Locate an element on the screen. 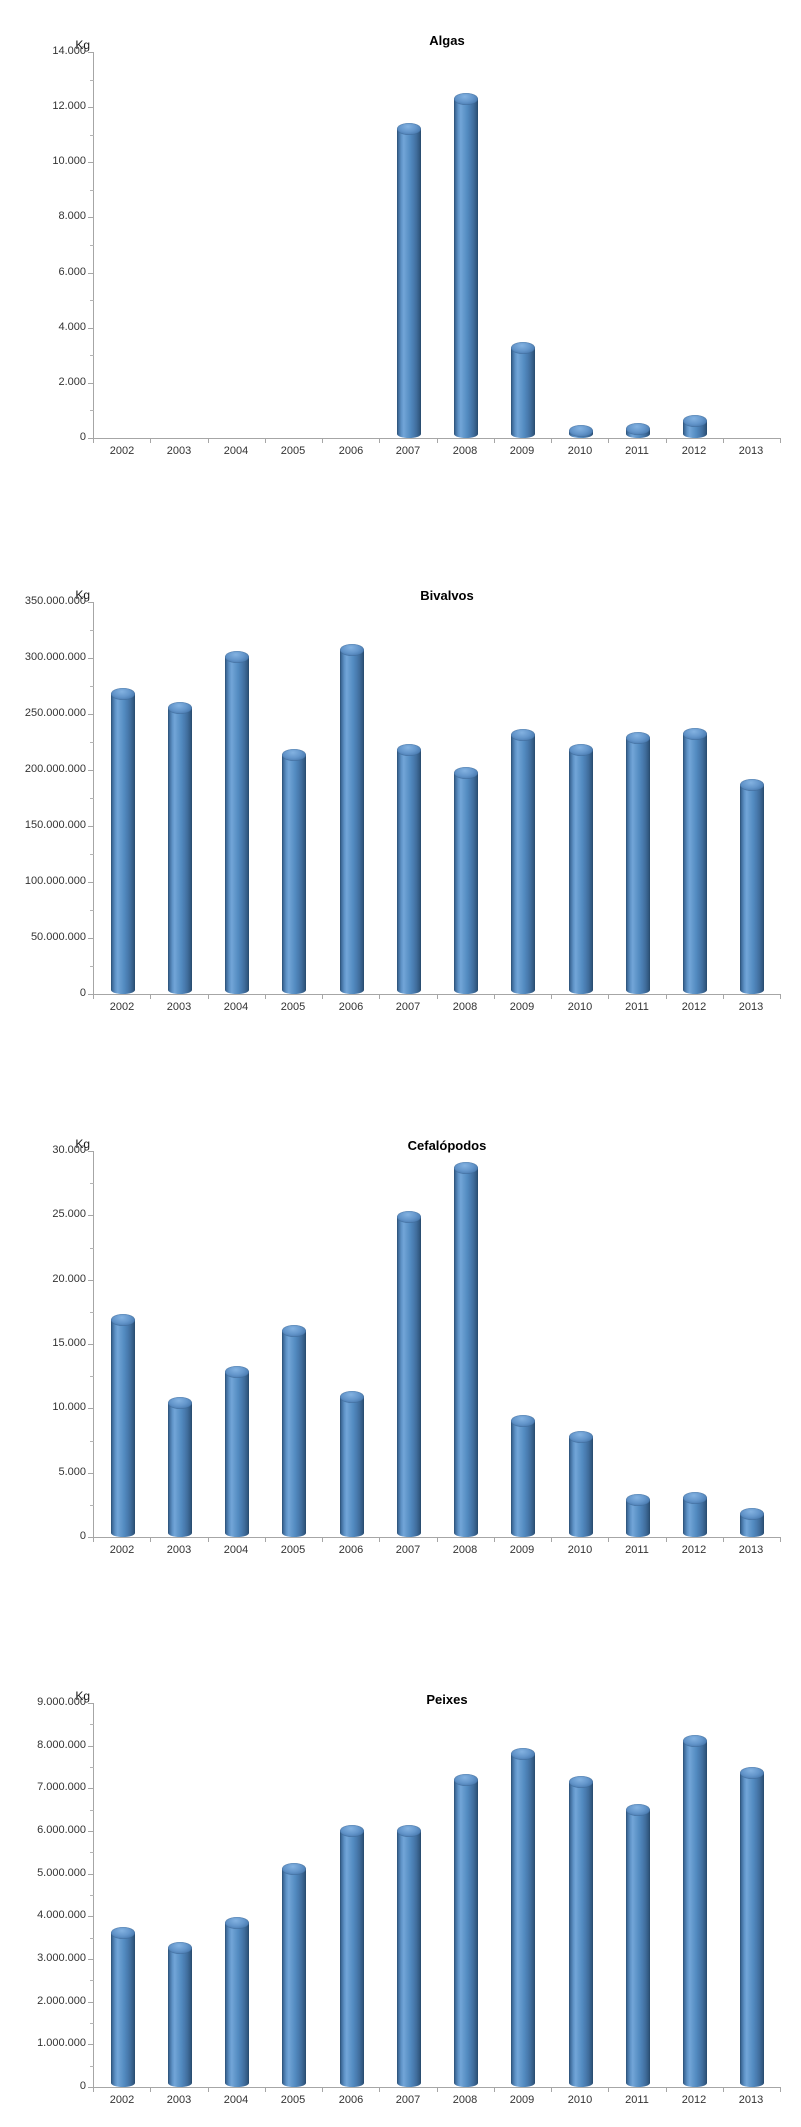 The image size is (801, 2127). bar-2012 is located at coordinates (695, 861).